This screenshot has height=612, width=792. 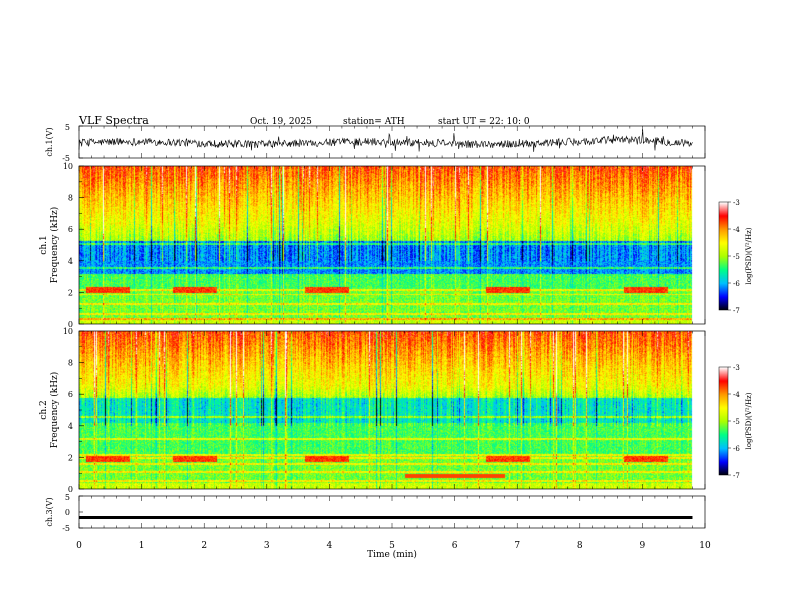 I want to click on ch2-colorbar-tick-label: -5, so click(x=736, y=422).